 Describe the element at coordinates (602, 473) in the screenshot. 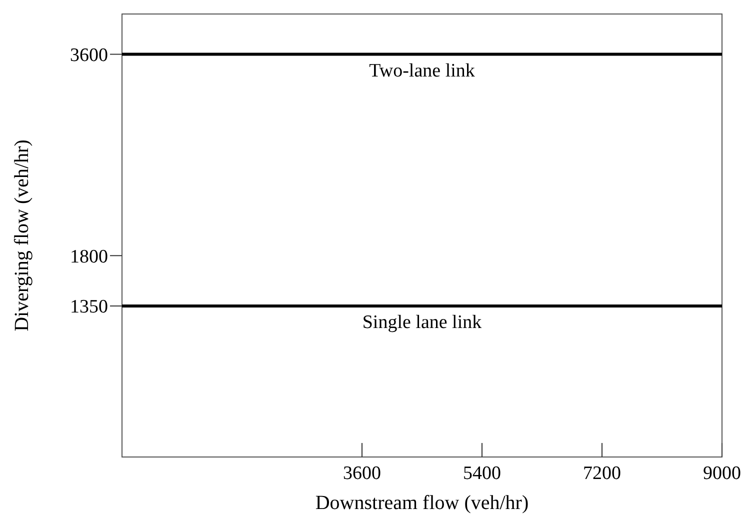

I see `x-tick-label: 7200` at that location.